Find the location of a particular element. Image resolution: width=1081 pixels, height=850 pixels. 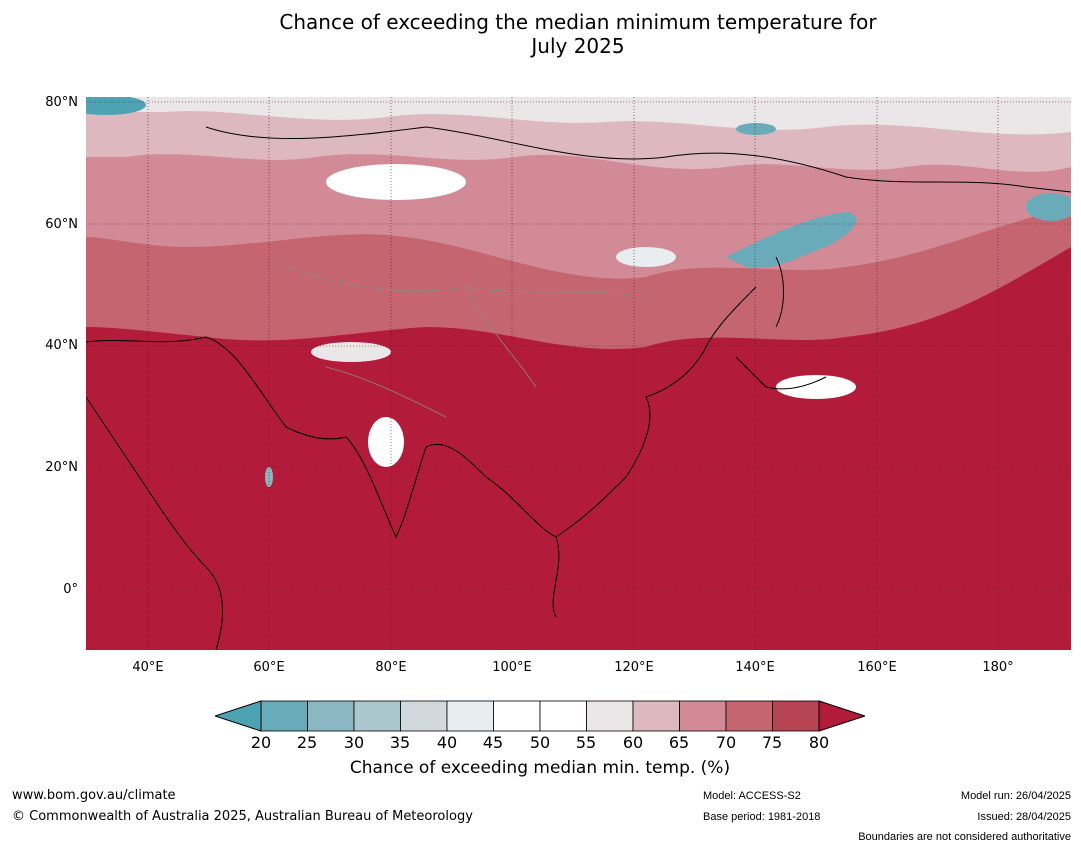

colorbar-tick-45: 45 is located at coordinates (493, 742).